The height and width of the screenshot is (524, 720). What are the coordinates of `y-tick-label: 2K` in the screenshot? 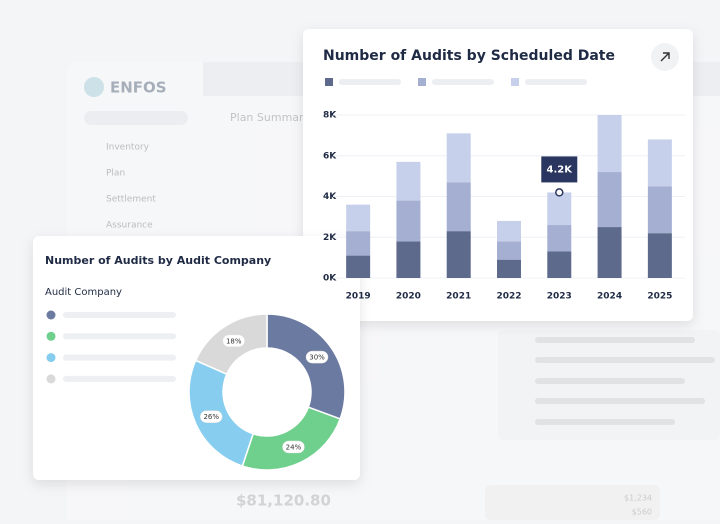 It's located at (330, 238).